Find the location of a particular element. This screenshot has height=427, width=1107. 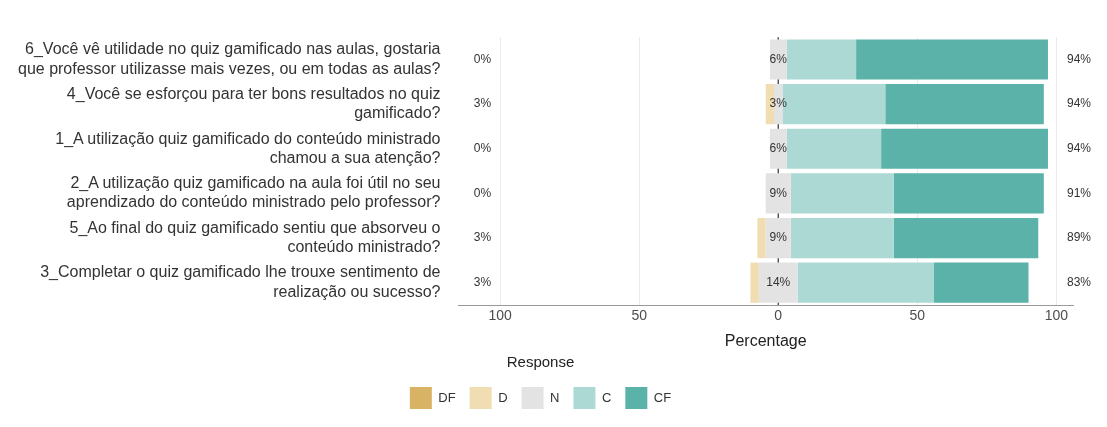

y-tick-label: 1_A utilização quiz gamificado do conteúdo ministrado chamou a sua atenção? is located at coordinates (248, 147).